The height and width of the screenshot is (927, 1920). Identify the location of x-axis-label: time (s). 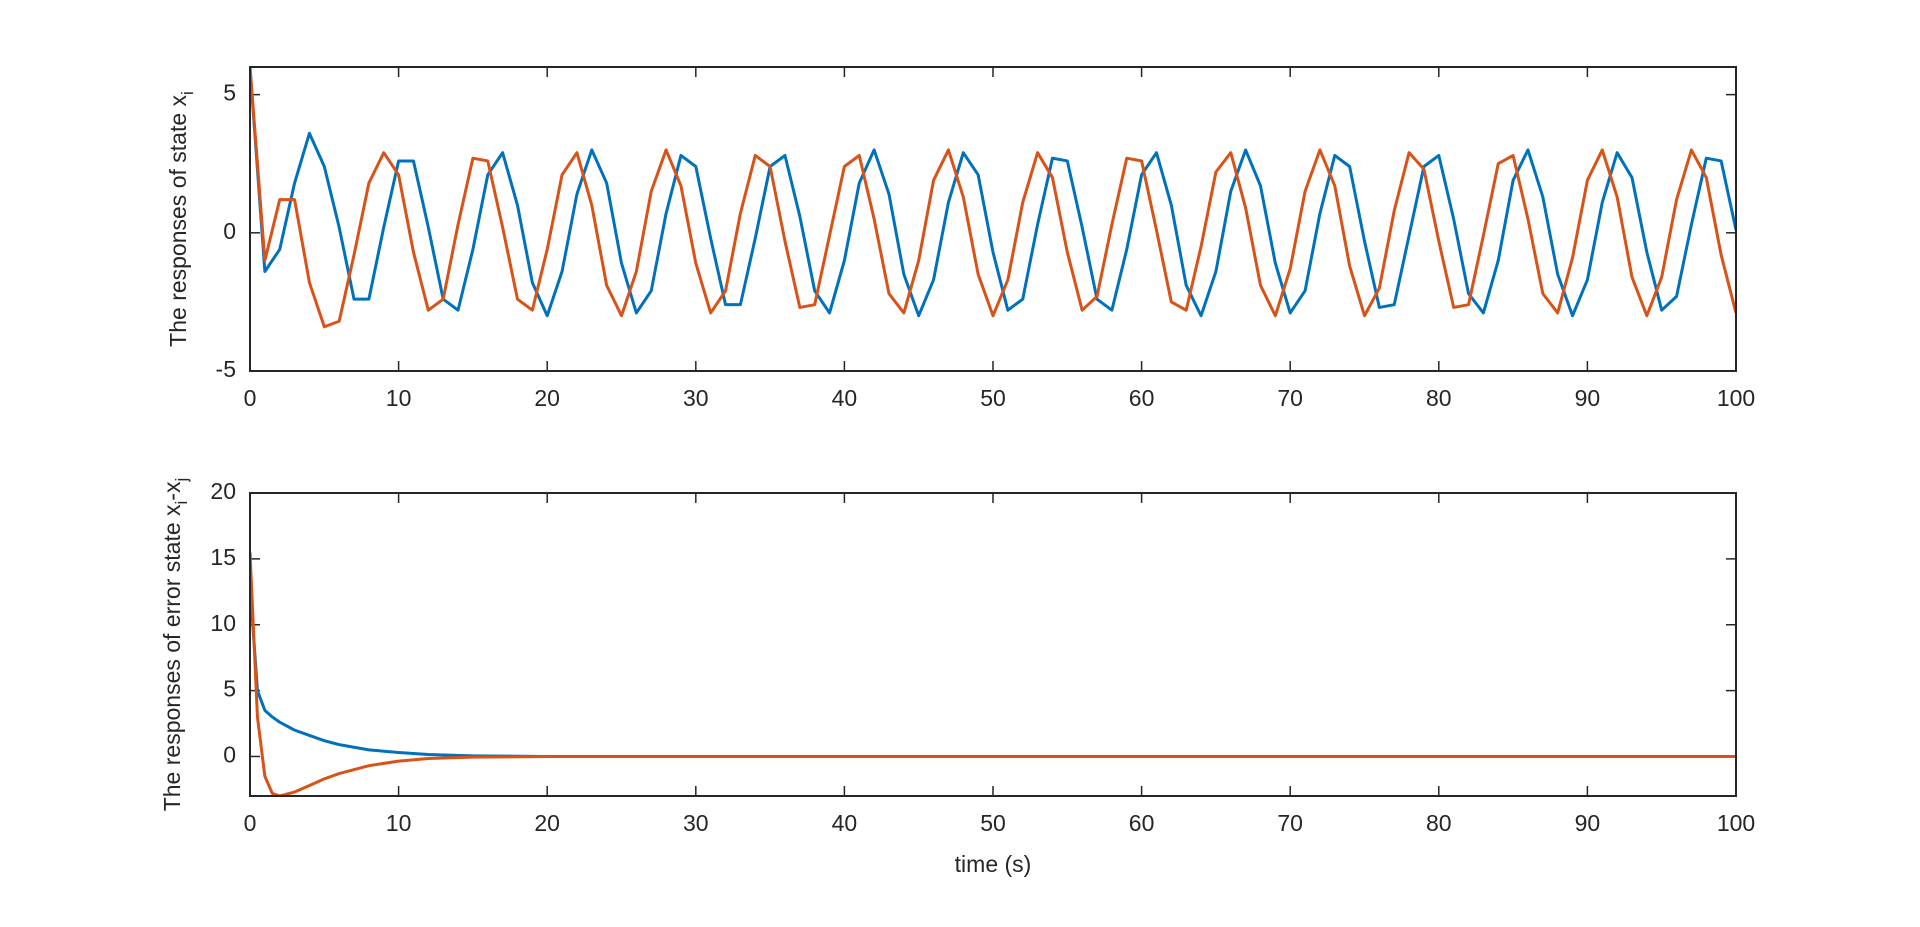
(993, 864).